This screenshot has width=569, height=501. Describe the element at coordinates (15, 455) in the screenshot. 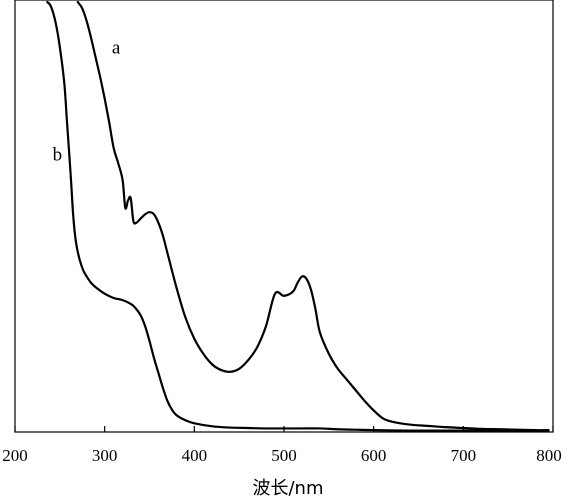

I see `x-tick-label-200: 200` at that location.